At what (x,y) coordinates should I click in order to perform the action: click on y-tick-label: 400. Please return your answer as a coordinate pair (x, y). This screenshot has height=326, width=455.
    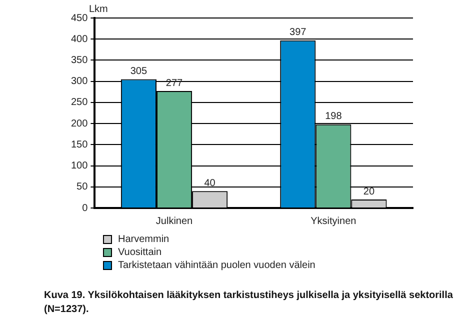
    Looking at the image, I should click on (79, 39).